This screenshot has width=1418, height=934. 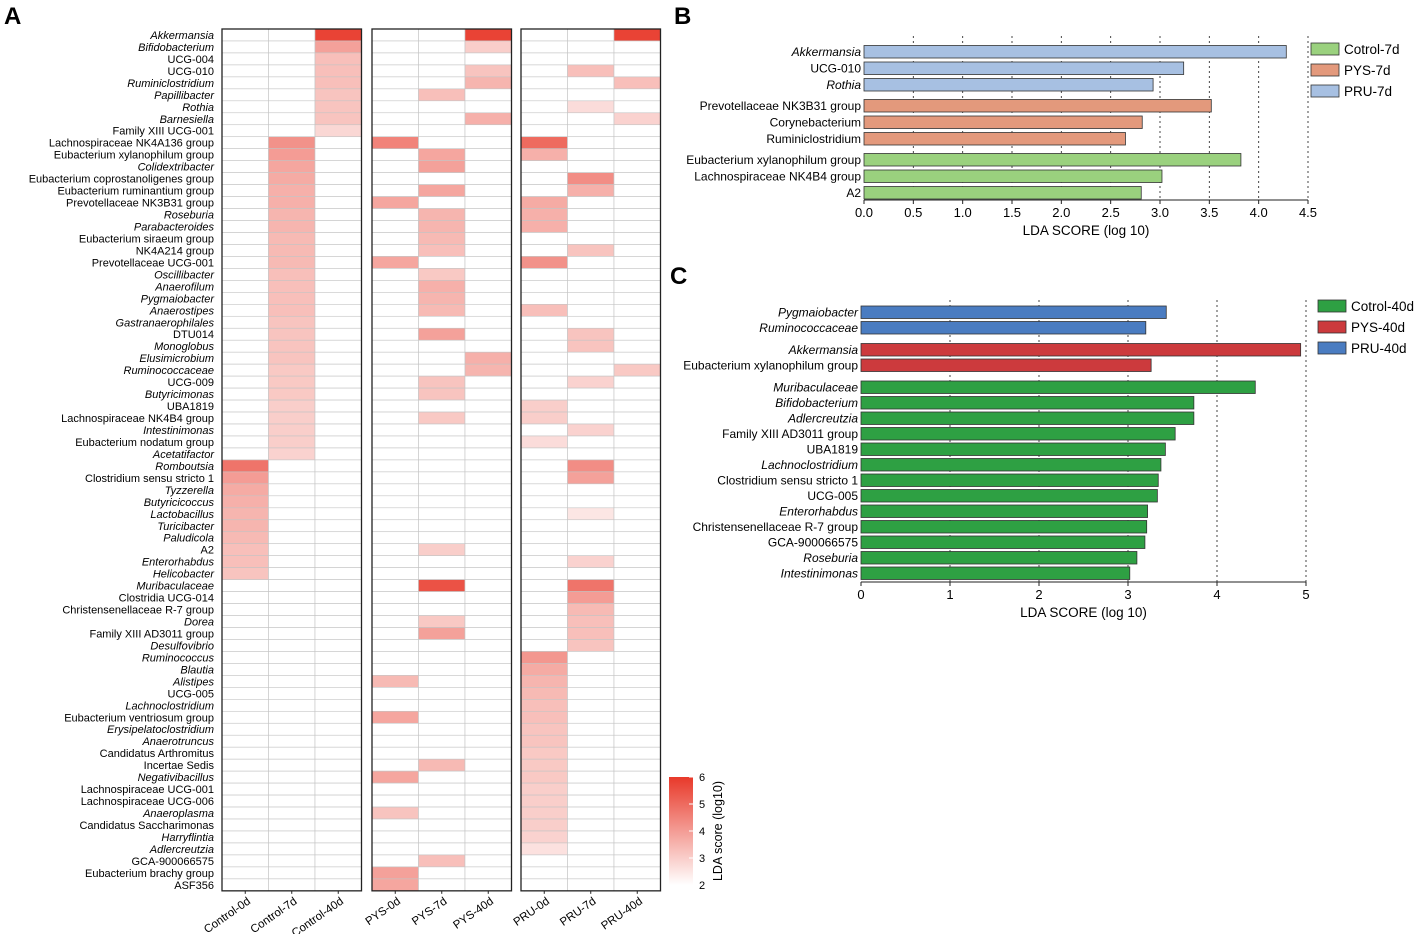 I want to click on colorbar-tick-label: 2, so click(x=702, y=886).